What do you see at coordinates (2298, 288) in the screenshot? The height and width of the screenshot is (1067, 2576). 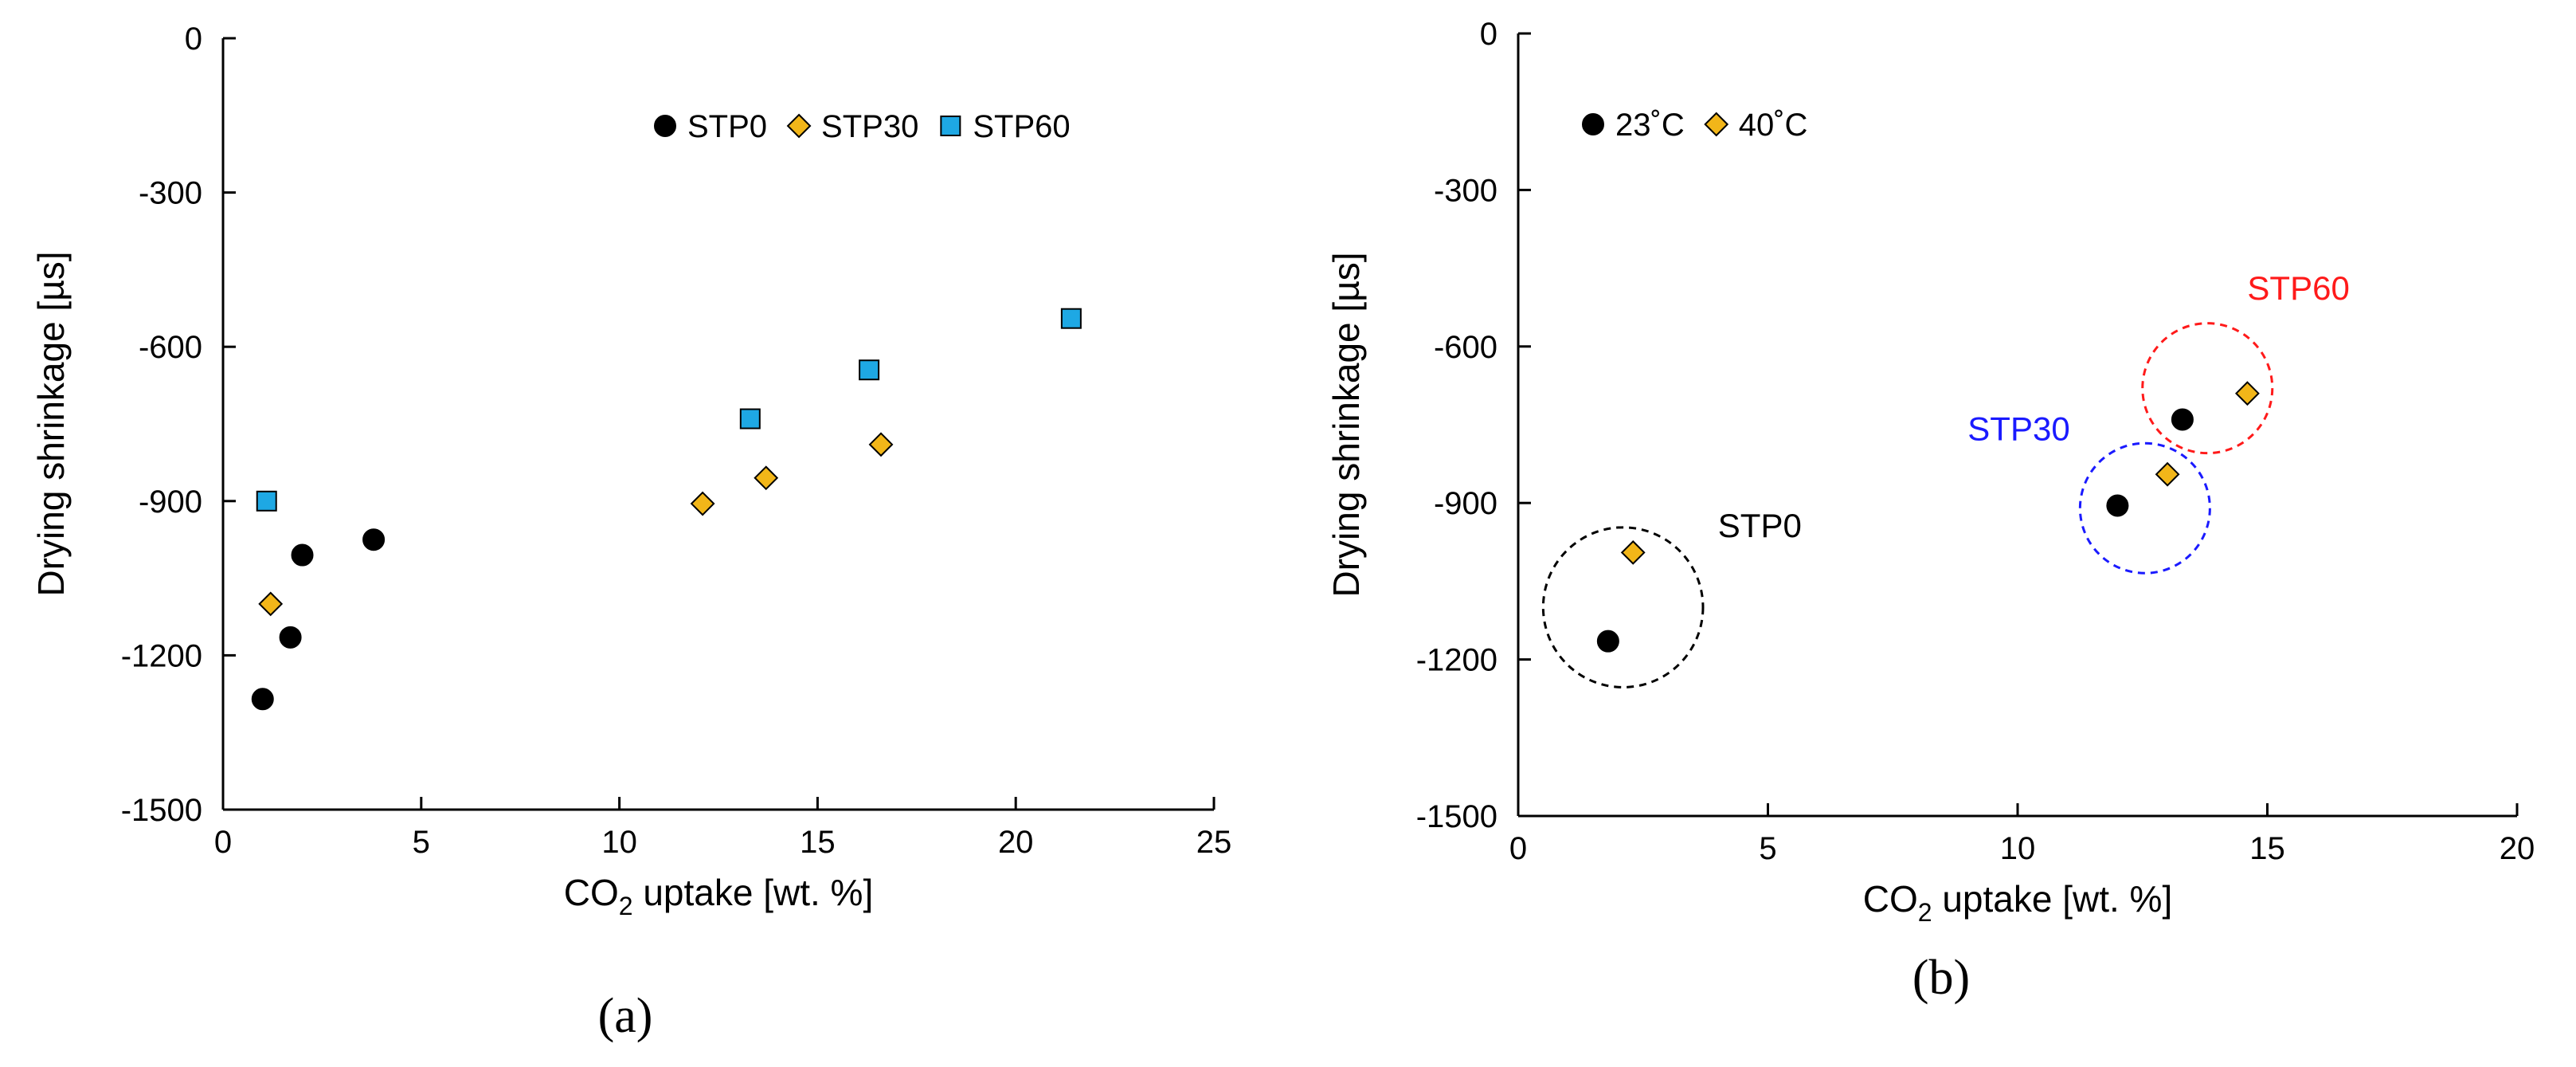 I see `annotation-label: STP60` at bounding box center [2298, 288].